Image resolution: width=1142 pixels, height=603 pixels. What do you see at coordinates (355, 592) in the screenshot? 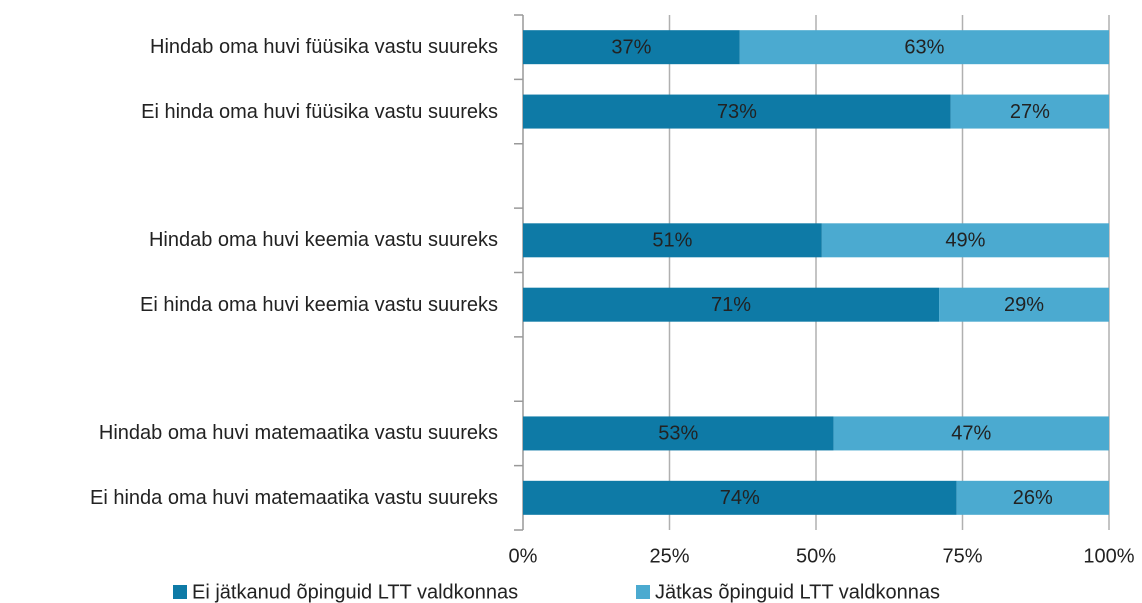
I see `legend-label: Ei jätkanud õpinguid LTT valdkonnas` at bounding box center [355, 592].